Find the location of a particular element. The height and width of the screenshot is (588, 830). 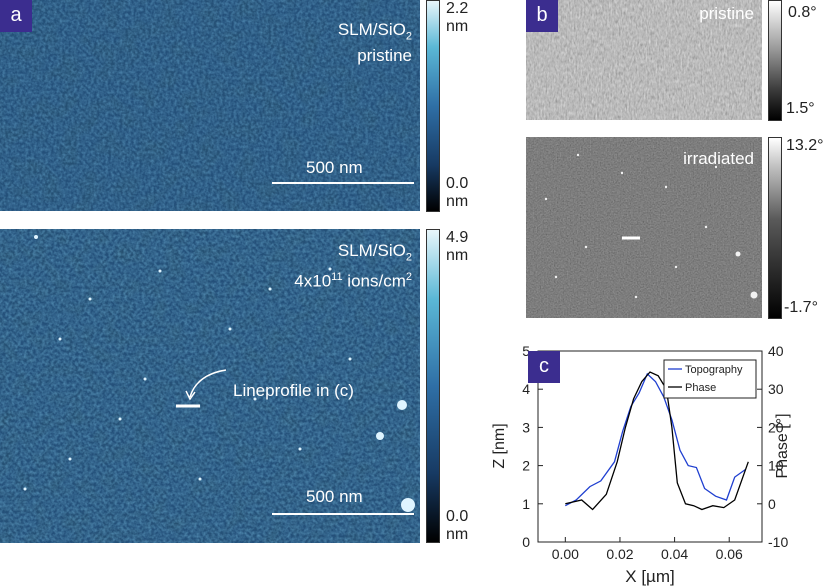

y-tick-label: 5 is located at coordinates (526, 351).